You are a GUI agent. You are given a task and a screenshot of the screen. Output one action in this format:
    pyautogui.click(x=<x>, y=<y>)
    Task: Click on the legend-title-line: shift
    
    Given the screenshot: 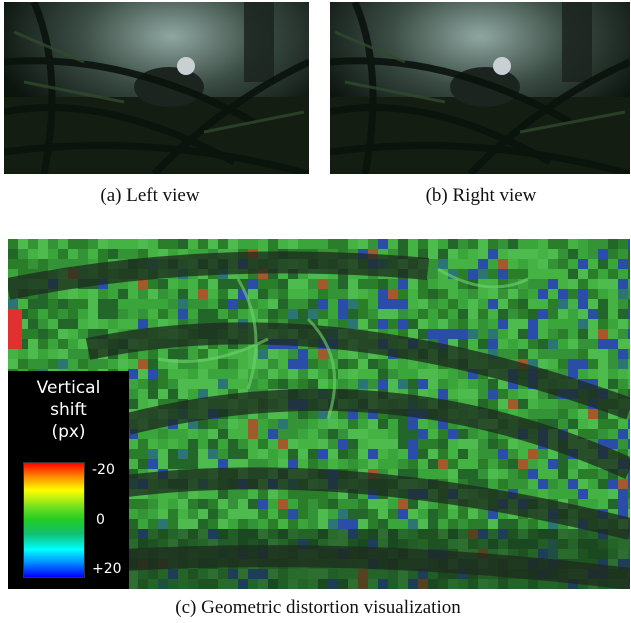 What is the action you would take?
    pyautogui.click(x=68, y=410)
    